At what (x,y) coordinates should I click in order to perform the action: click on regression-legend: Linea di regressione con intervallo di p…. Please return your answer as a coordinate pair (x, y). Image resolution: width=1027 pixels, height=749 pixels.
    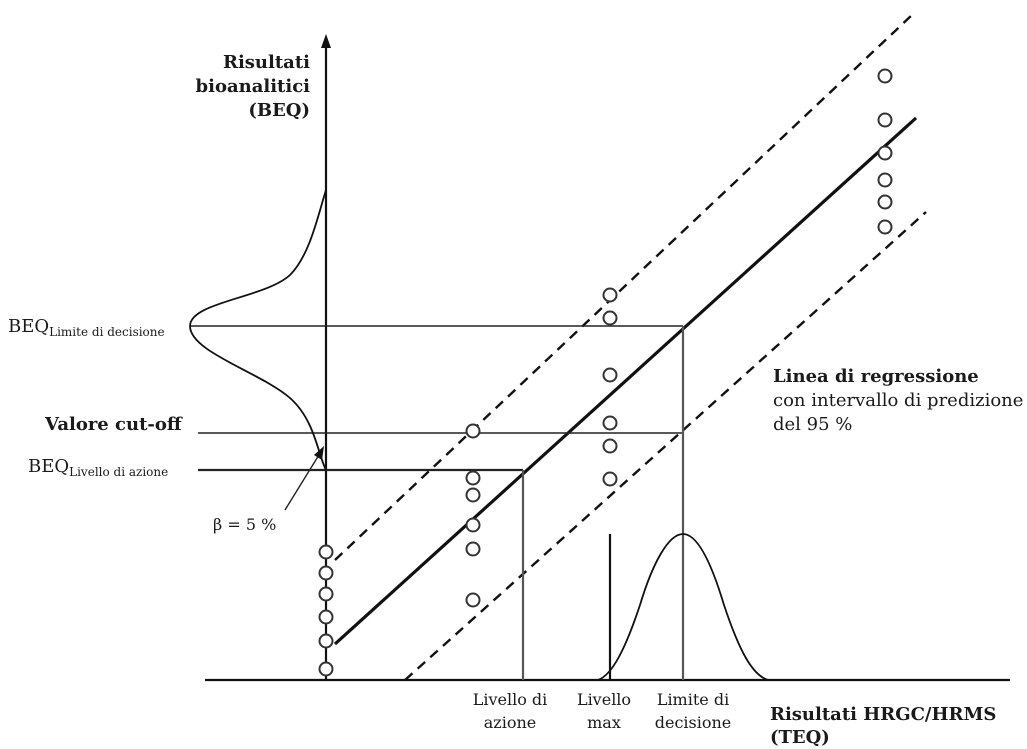
    Looking at the image, I should click on (898, 400).